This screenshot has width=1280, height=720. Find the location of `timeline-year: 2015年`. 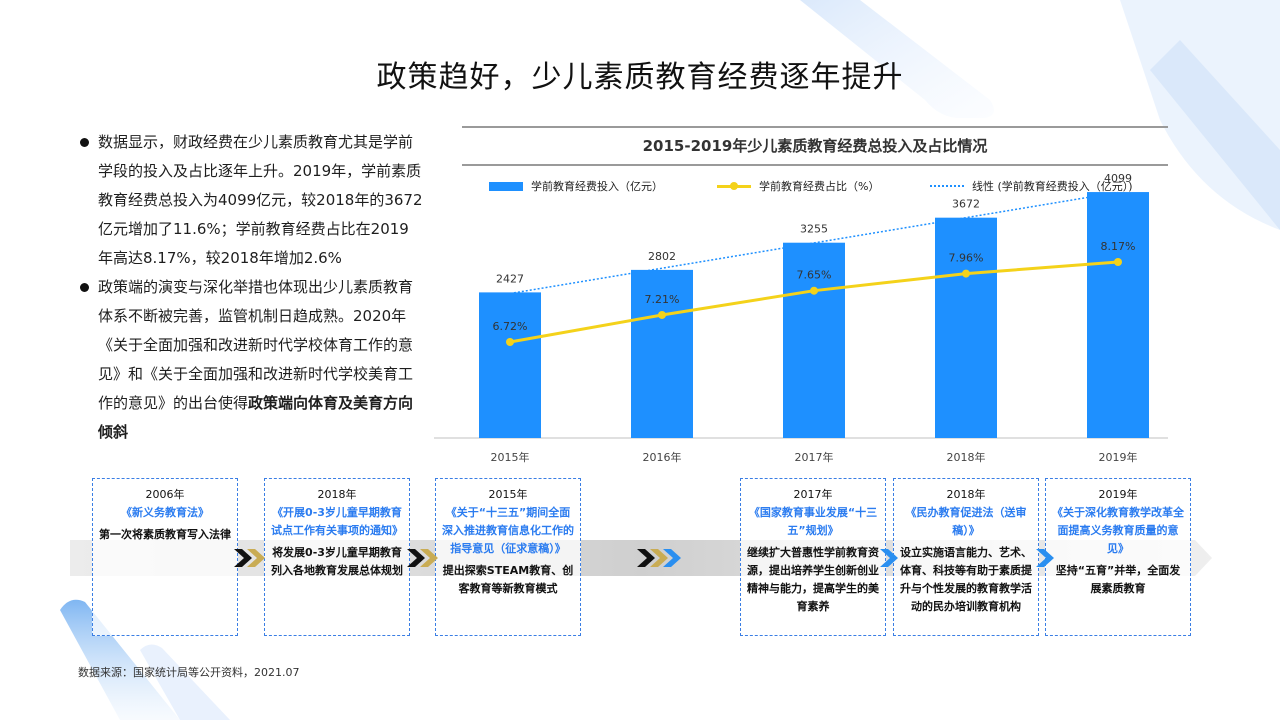

timeline-year: 2015年 is located at coordinates (508, 494).